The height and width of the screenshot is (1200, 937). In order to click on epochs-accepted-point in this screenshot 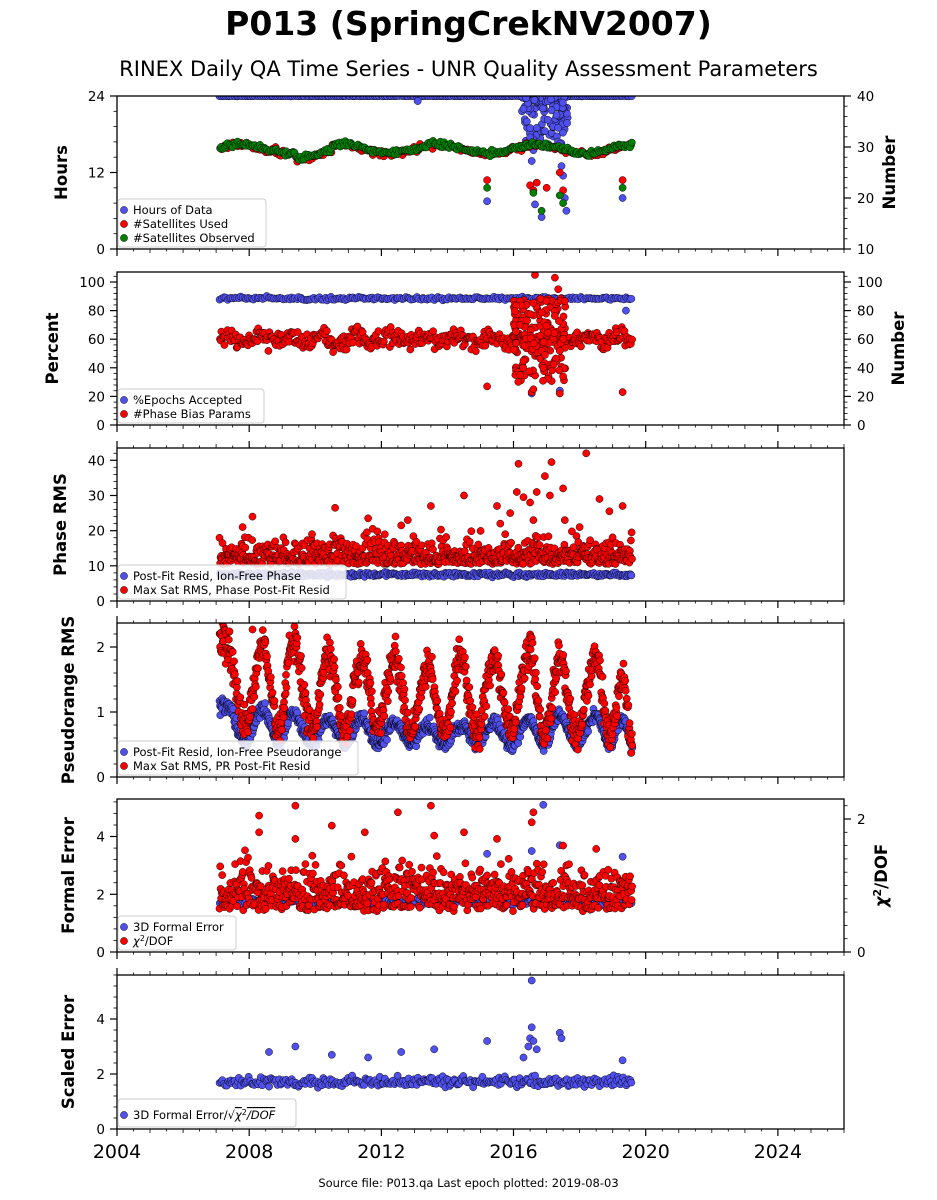, I will do `click(626, 310)`.